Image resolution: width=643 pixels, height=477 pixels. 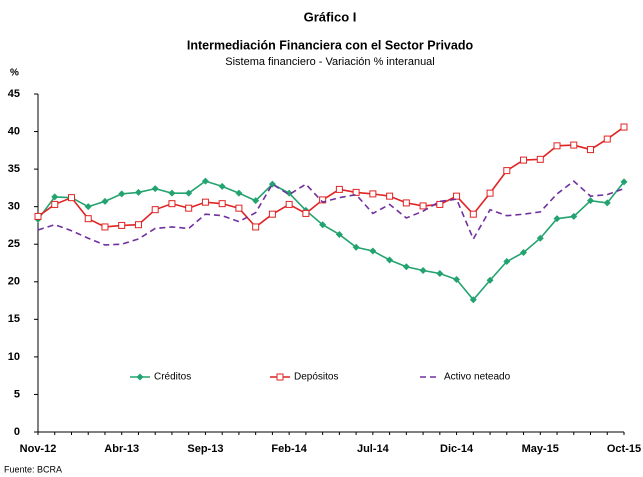 What do you see at coordinates (17, 394) in the screenshot?
I see `y-tick-label: 5` at bounding box center [17, 394].